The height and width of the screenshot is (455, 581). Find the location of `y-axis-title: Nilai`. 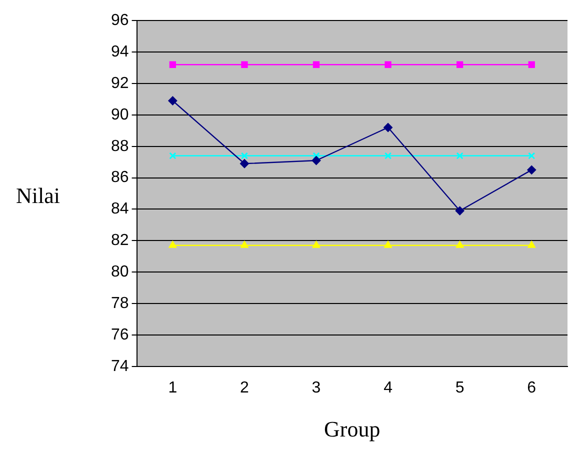

y-axis-title: Nilai is located at coordinates (38, 196).